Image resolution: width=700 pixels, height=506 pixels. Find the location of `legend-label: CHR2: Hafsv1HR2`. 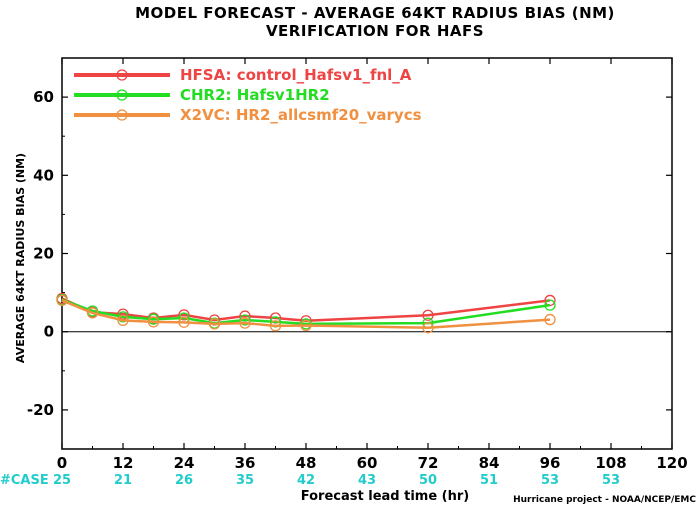

legend-label: CHR2: Hafsv1HR2 is located at coordinates (255, 95).